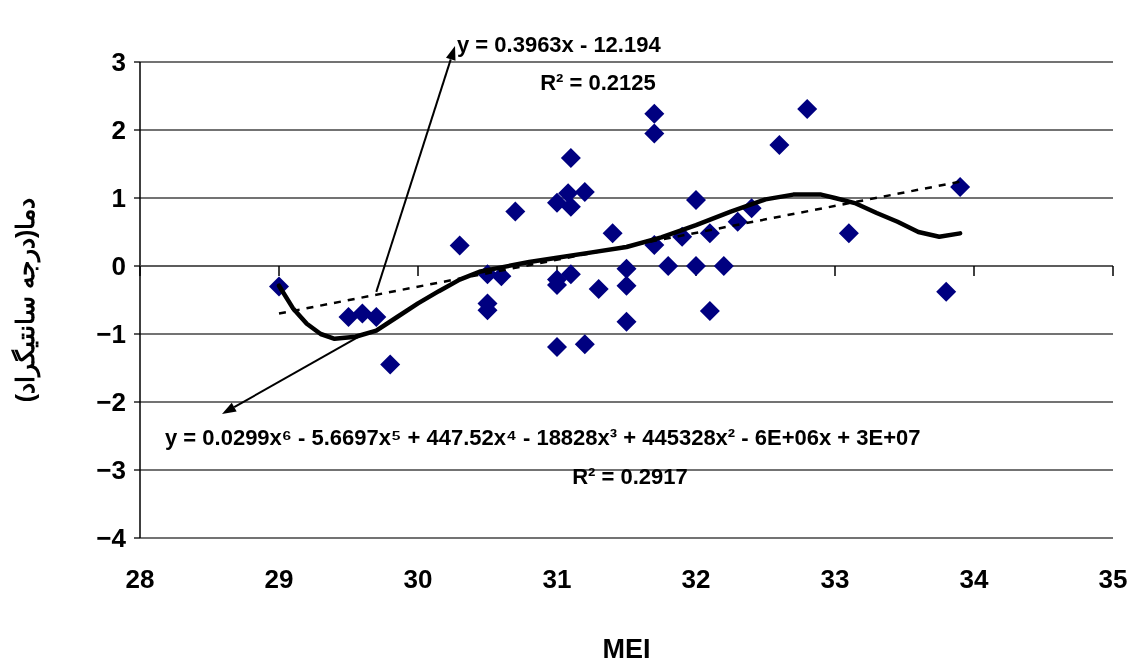 The width and height of the screenshot is (1136, 668). What do you see at coordinates (696, 579) in the screenshot?
I see `x-tick-label: 32` at bounding box center [696, 579].